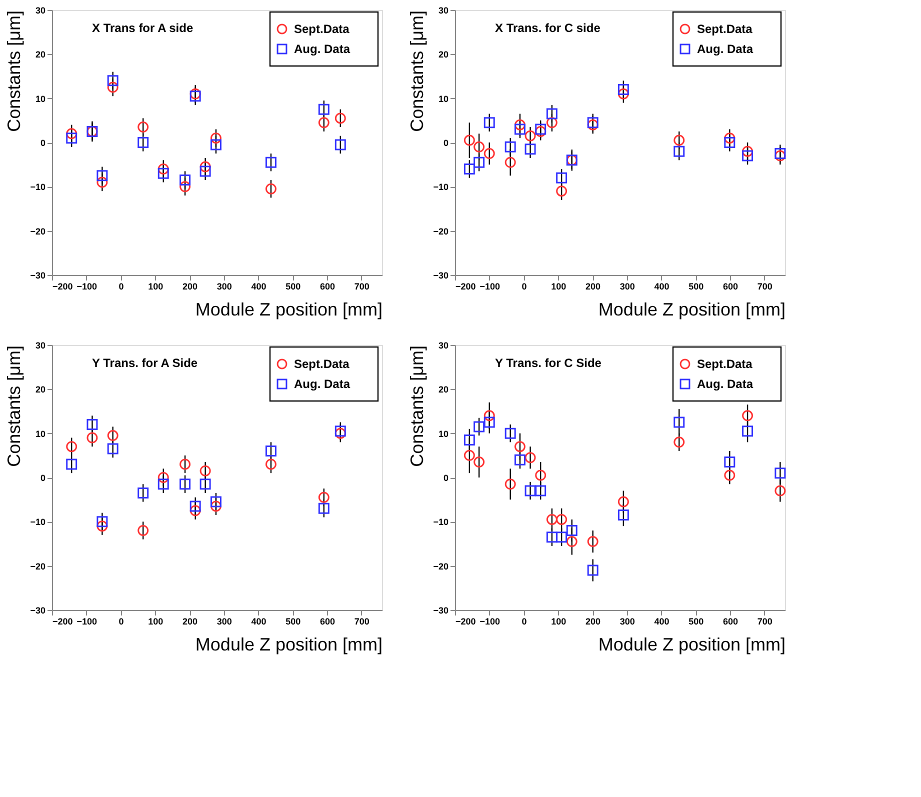  What do you see at coordinates (14, 406) in the screenshot?
I see `y-axis-title: Constants [μm]` at bounding box center [14, 406].